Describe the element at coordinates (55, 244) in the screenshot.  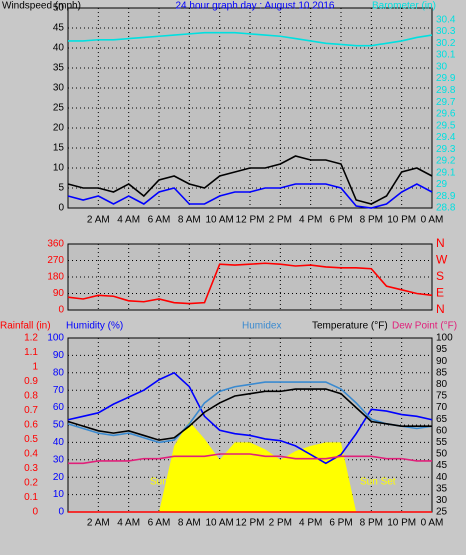
I see `y-tick-label: 360` at that location.